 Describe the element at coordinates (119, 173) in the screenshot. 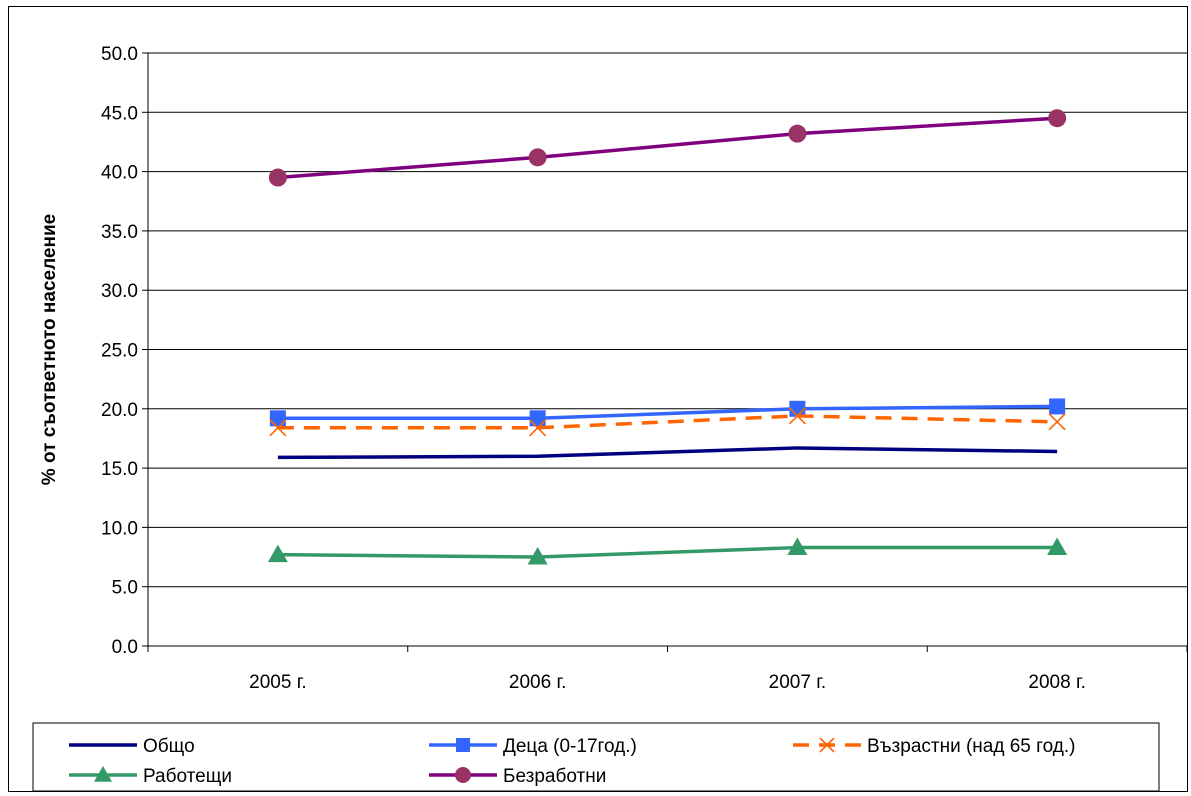

I see `y-tick-label: 40.0` at that location.